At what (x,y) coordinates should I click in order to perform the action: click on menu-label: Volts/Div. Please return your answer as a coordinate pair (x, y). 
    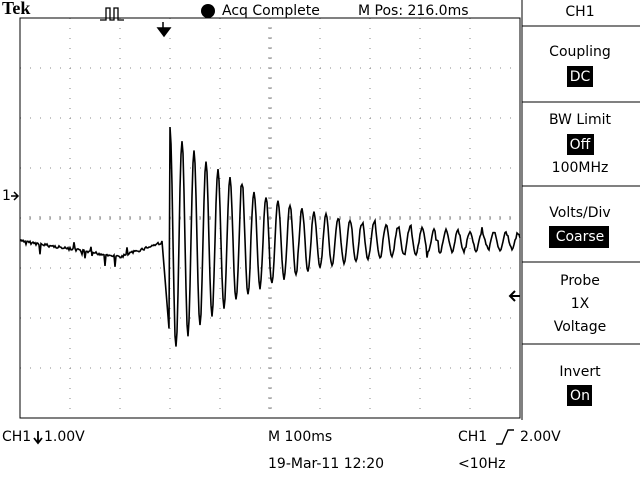
    Looking at the image, I should click on (579, 213).